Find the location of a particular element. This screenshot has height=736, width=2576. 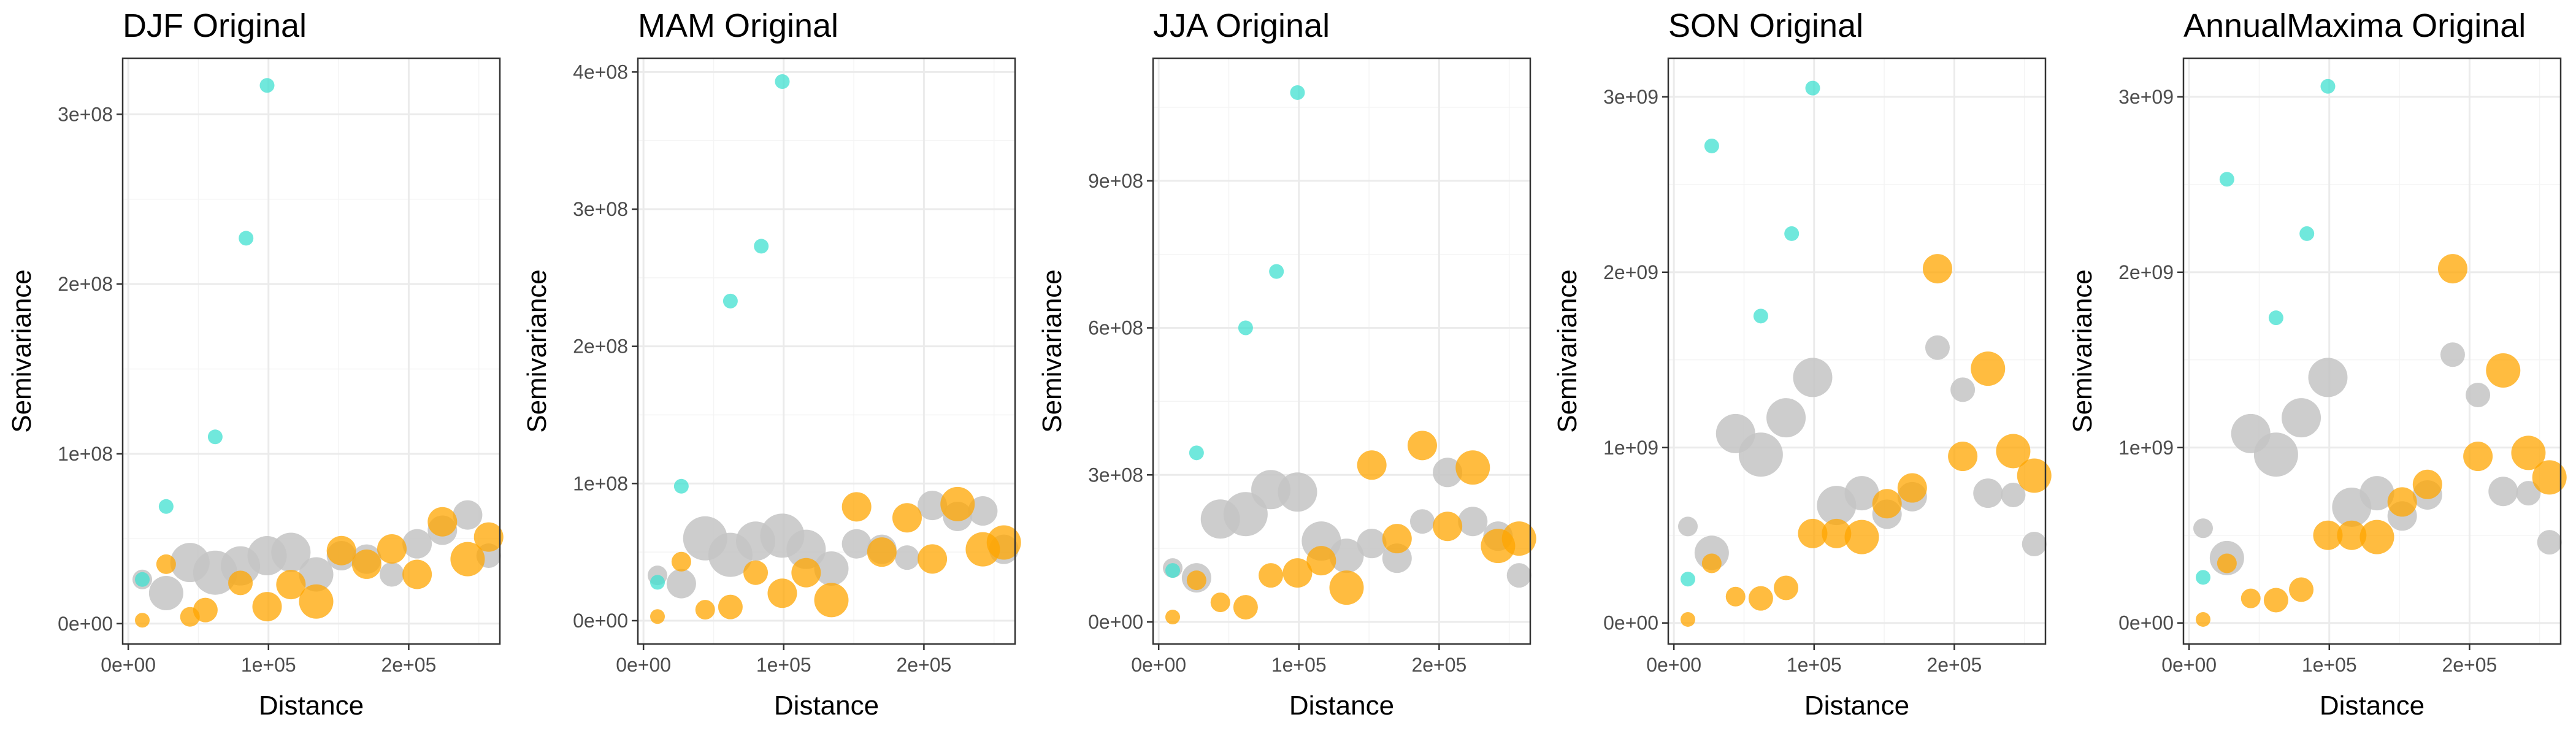

y-tick-label: 6e+08 is located at coordinates (1115, 328).